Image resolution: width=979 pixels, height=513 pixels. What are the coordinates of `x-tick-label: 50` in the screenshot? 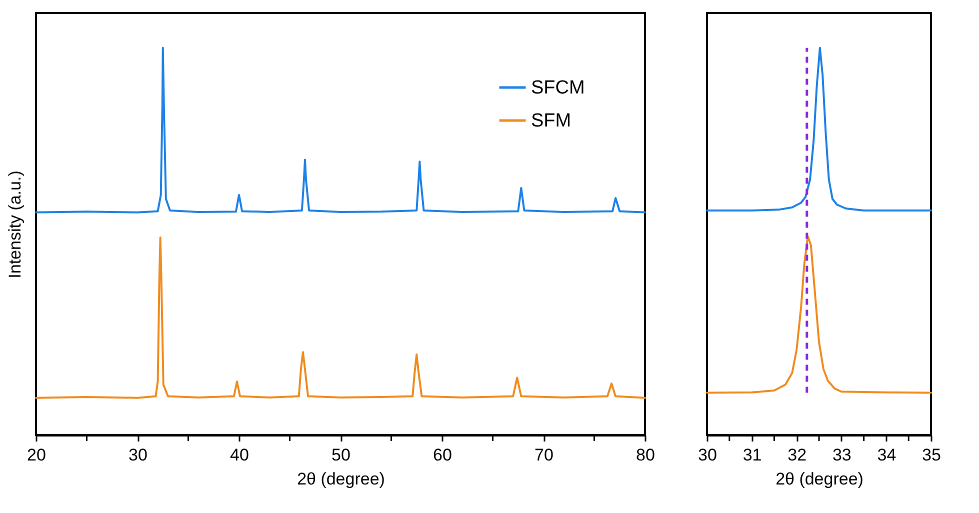 It's located at (341, 455).